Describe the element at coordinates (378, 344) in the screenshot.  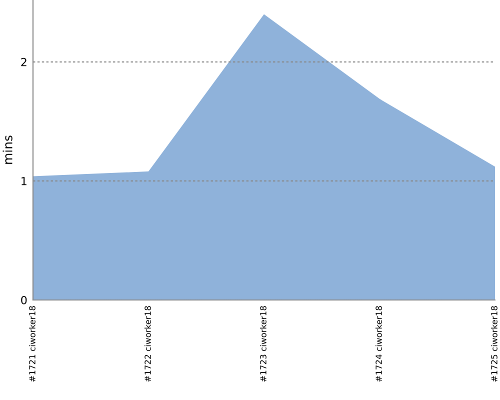
I see `x-tick-label: #1724 ciworker18` at that location.